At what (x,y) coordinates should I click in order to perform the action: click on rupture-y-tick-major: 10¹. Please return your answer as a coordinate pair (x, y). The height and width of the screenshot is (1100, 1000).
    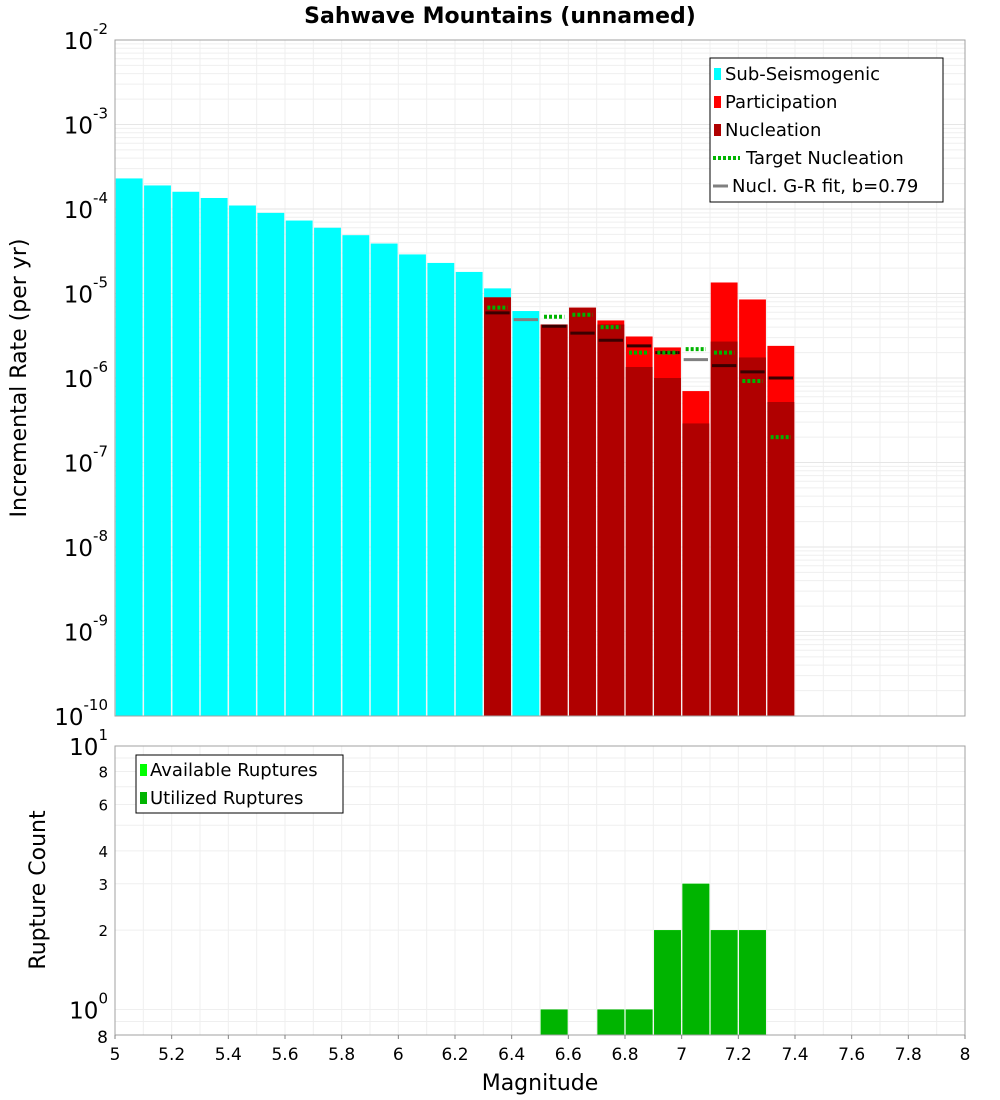
    Looking at the image, I should click on (88, 743).